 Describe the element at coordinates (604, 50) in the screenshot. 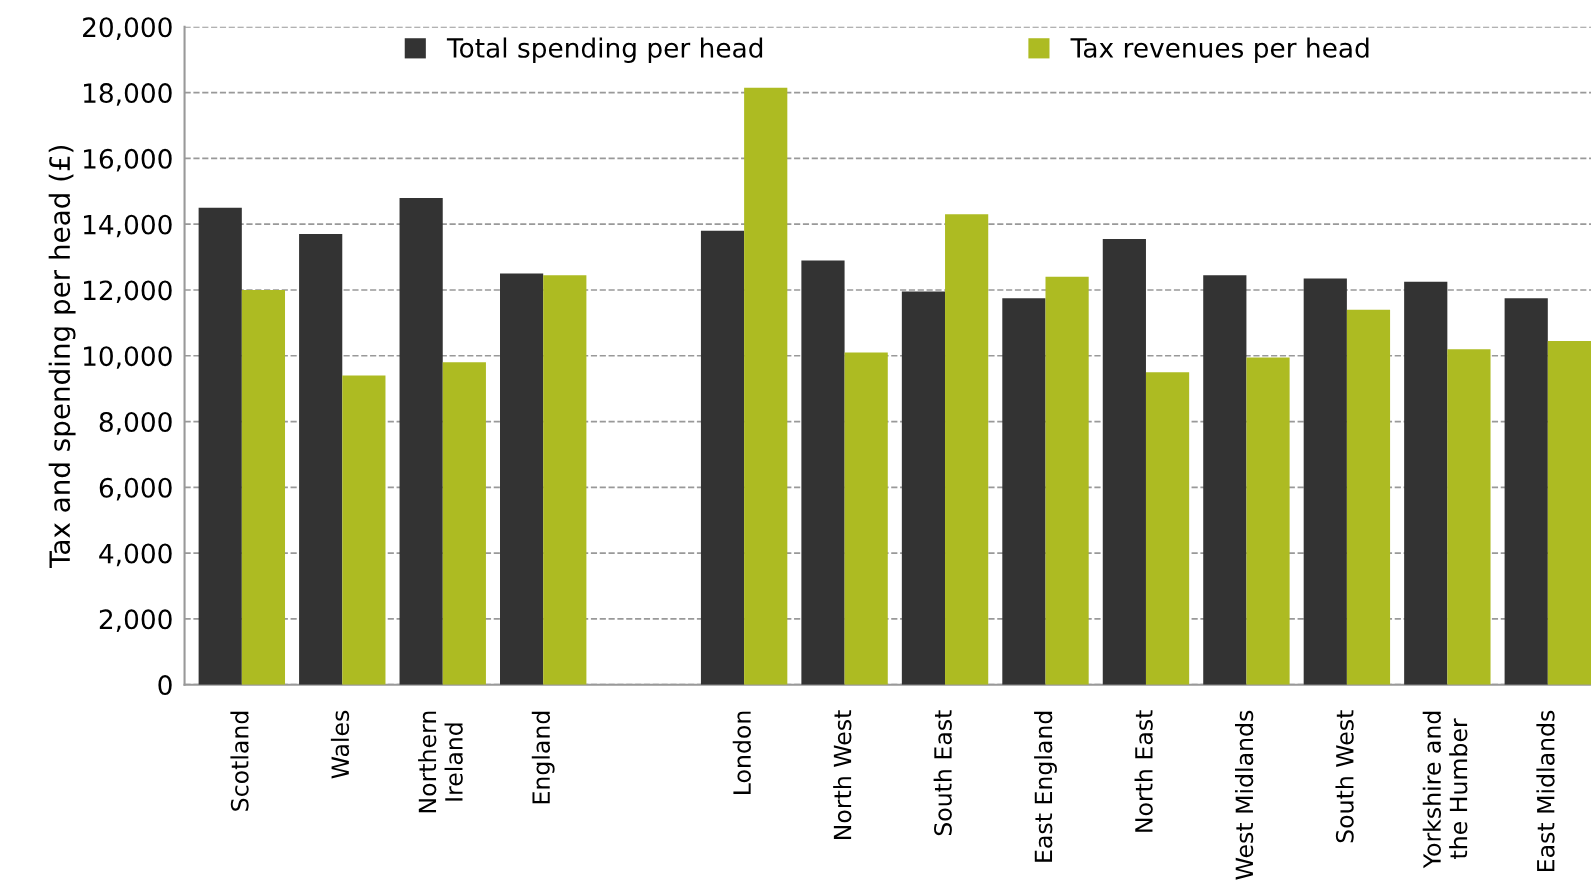

I see `legend-label: Total spending per head` at that location.